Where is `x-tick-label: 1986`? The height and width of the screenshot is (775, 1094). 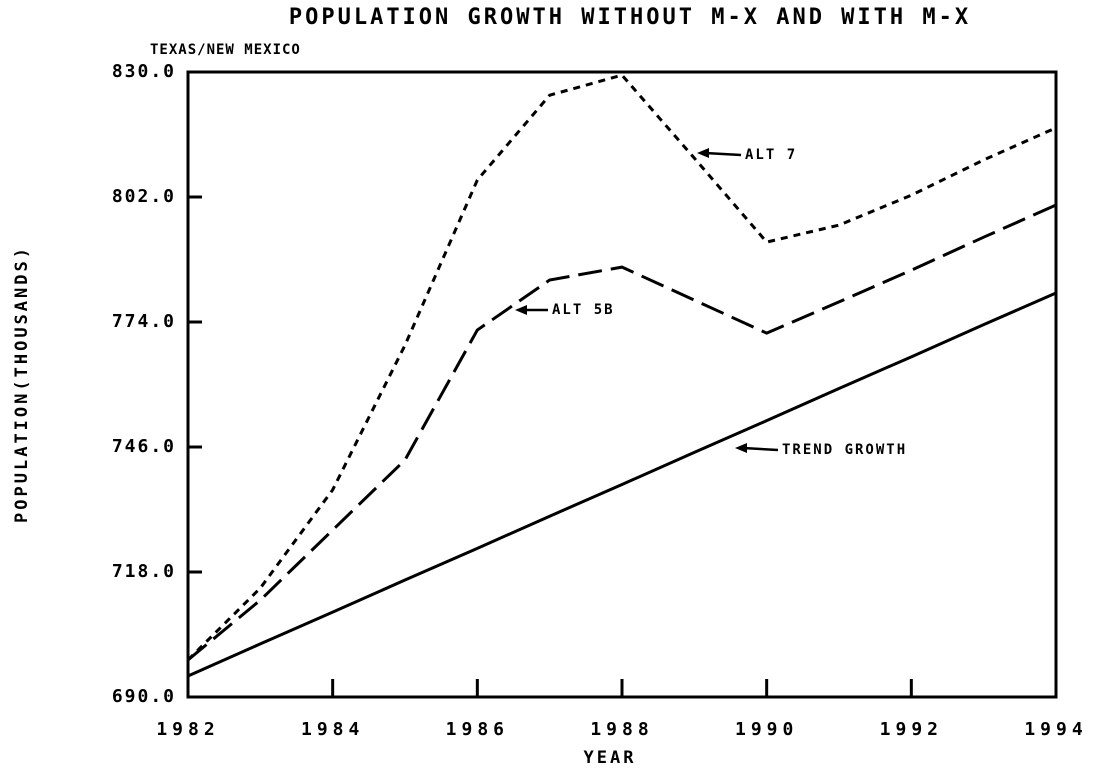 x-tick-label: 1986 is located at coordinates (477, 729).